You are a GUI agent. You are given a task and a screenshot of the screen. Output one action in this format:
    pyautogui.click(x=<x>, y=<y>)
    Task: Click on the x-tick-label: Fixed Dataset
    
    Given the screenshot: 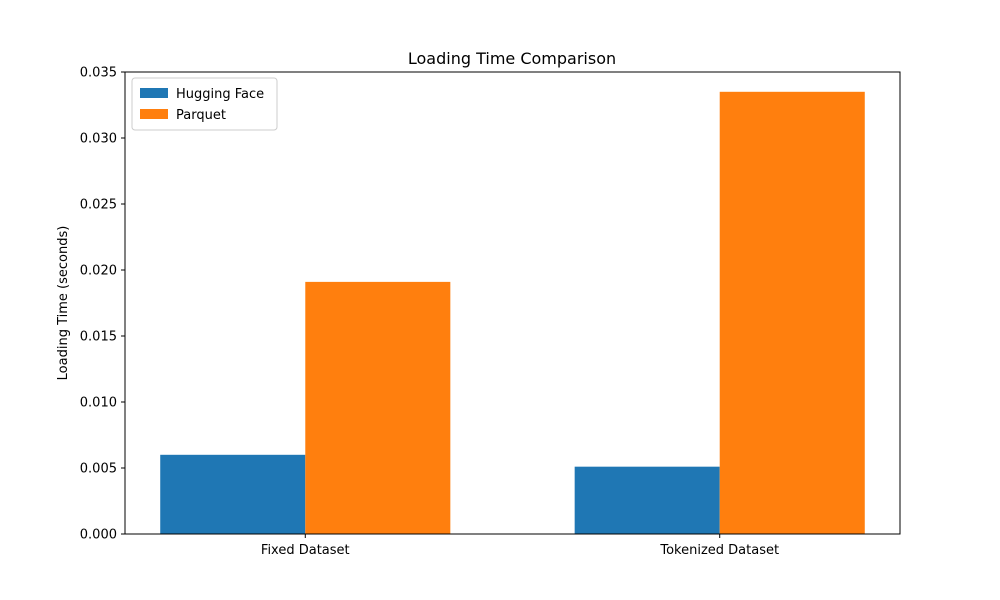 What is the action you would take?
    pyautogui.click(x=305, y=550)
    